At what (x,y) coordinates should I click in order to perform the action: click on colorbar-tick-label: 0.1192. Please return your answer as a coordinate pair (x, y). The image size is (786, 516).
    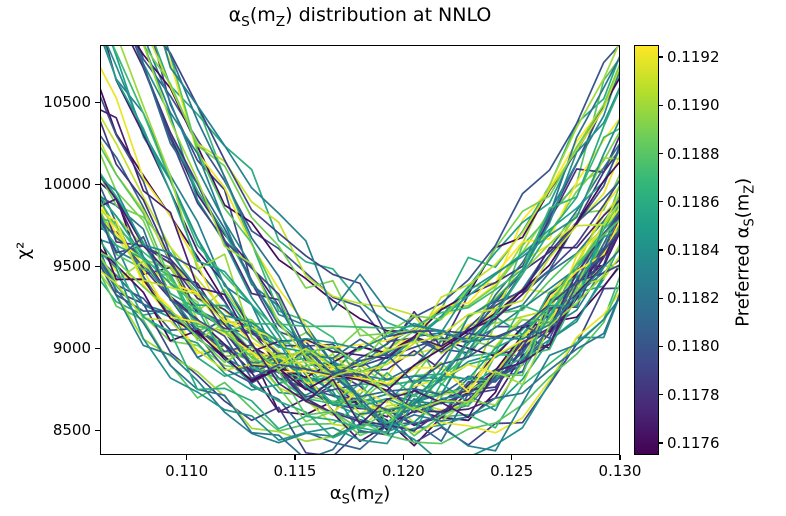
    Looking at the image, I should click on (693, 57).